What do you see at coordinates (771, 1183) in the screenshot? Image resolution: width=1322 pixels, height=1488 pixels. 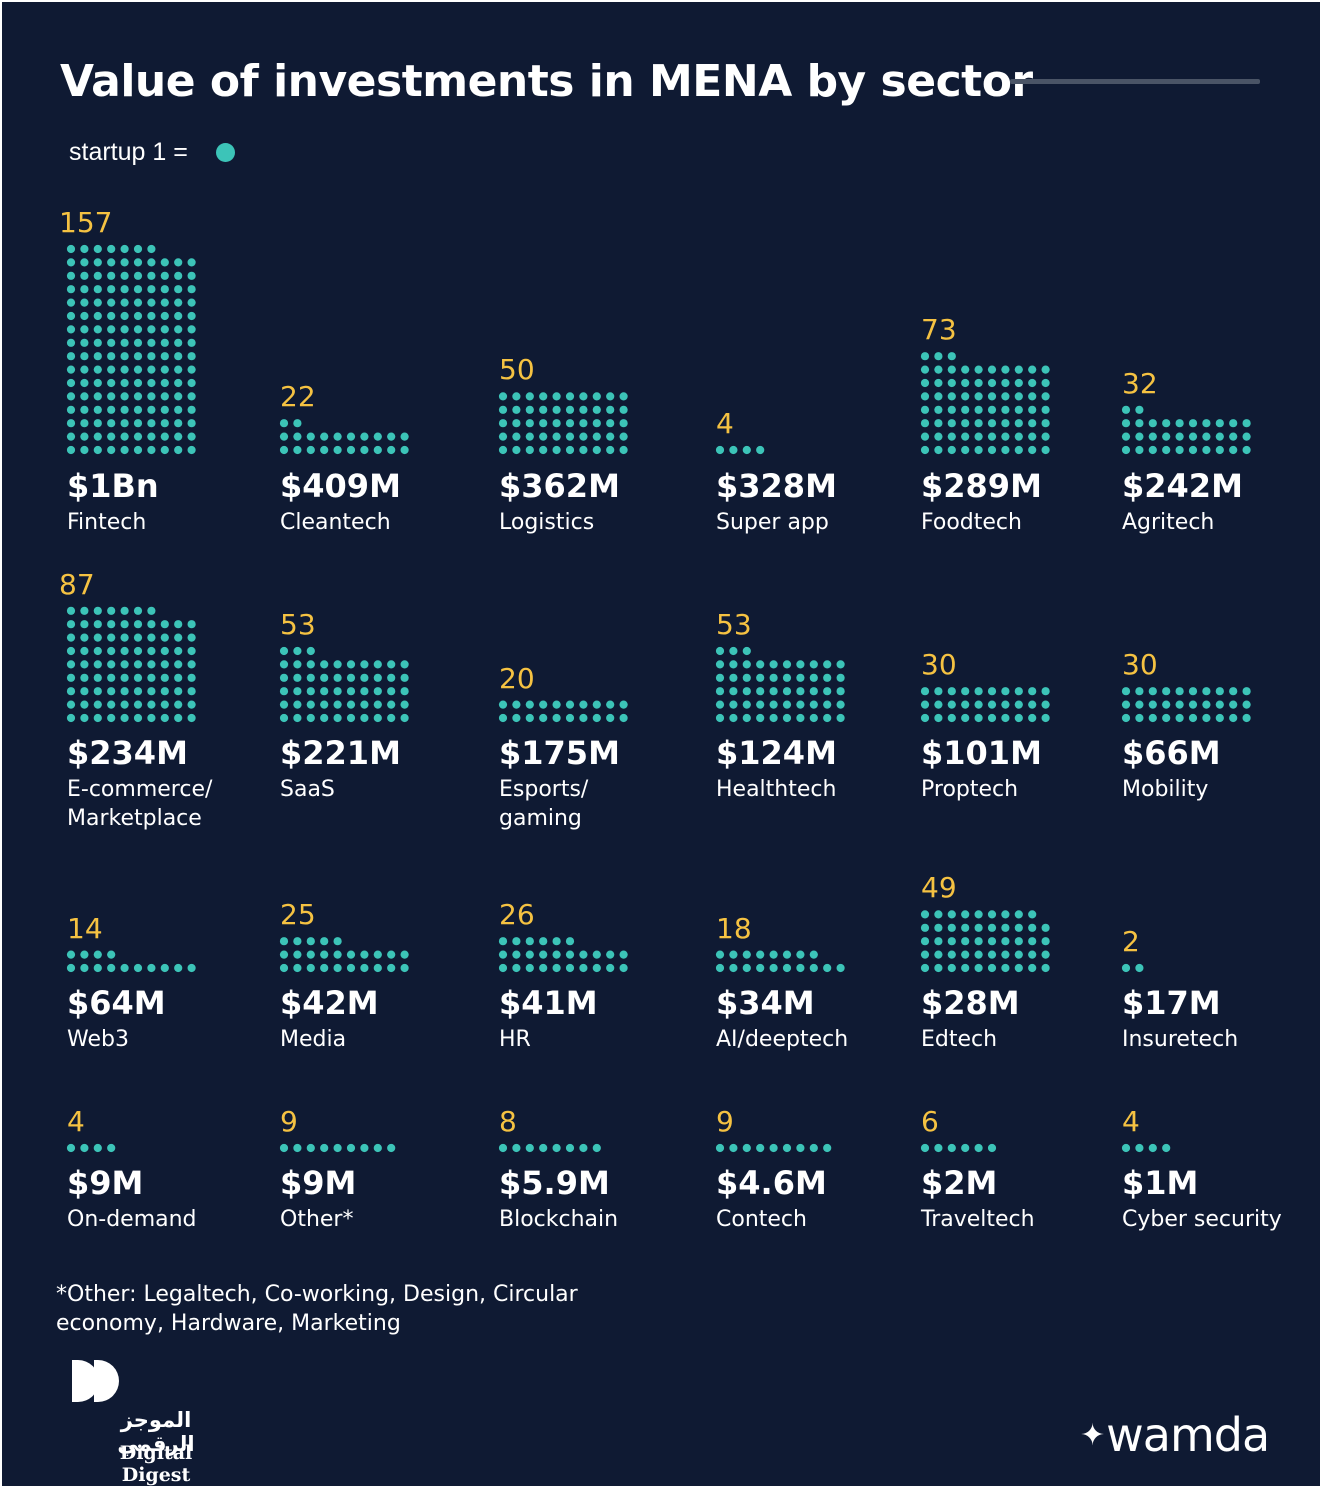 I see `investment-value: $4.6M` at bounding box center [771, 1183].